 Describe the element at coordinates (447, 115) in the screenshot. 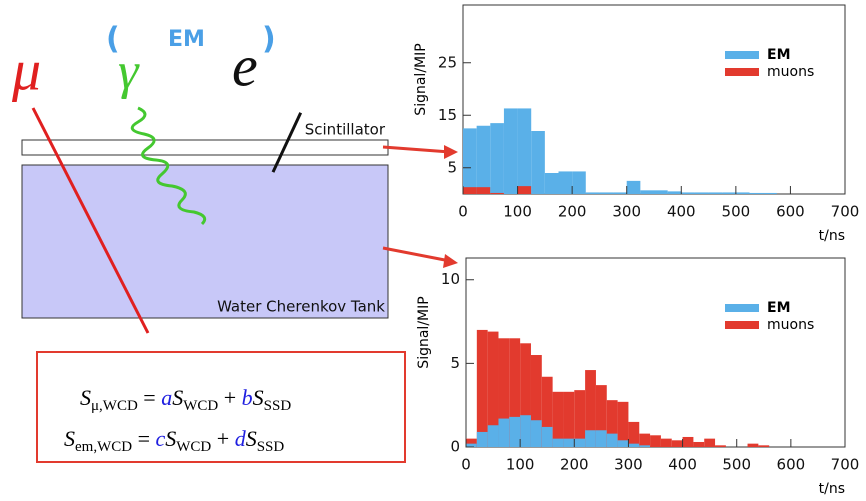

I see `y-tick-label: 15` at that location.